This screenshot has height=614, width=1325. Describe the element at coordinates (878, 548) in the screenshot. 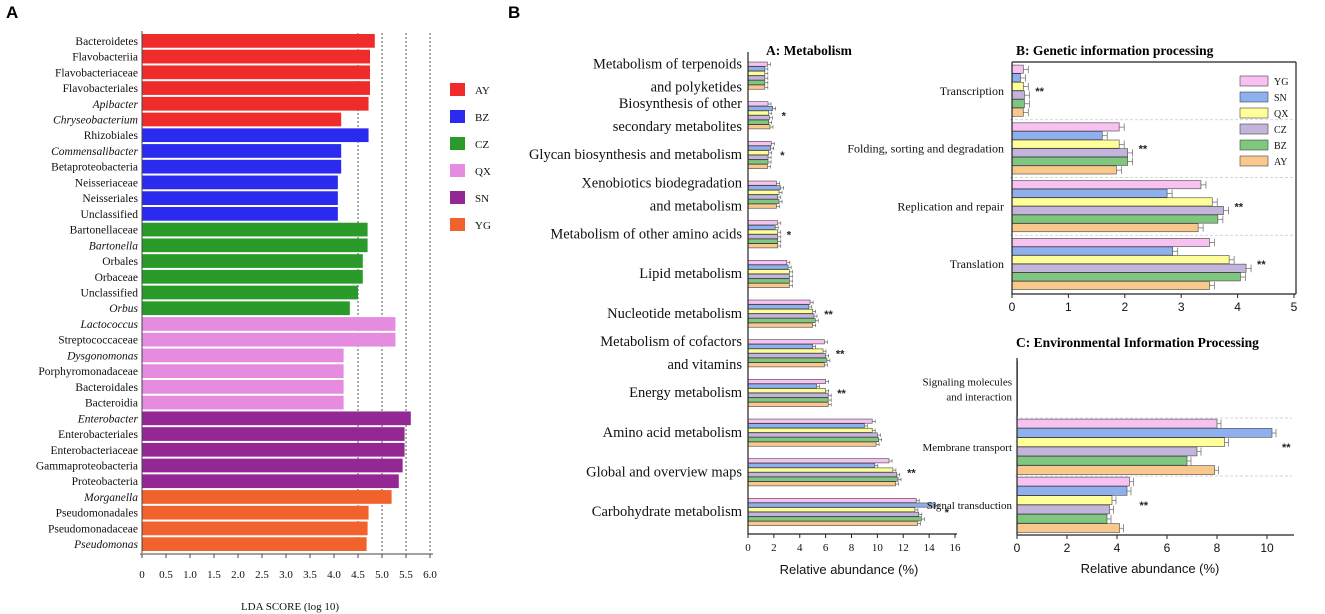

I see `metabolism-x-tick-label: 10` at that location.